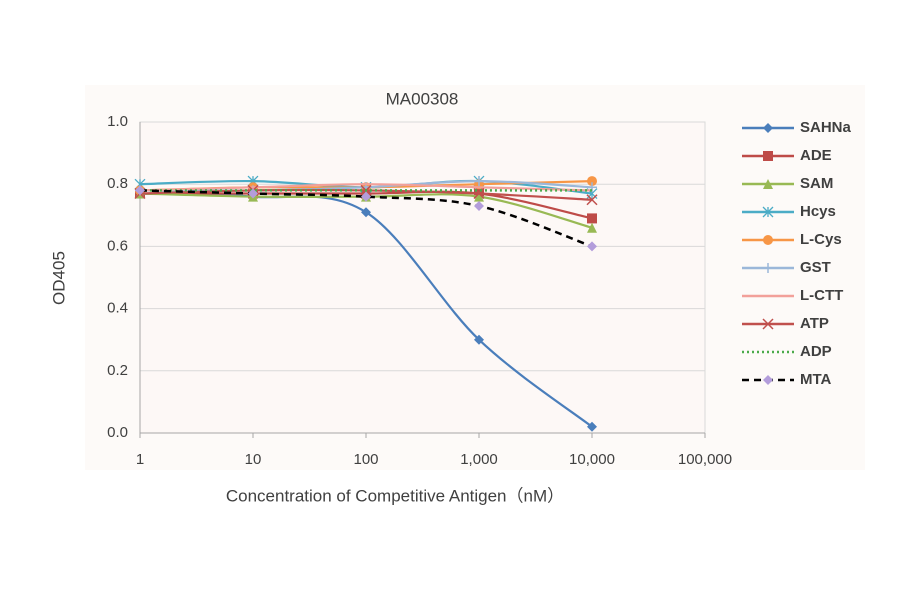 The image size is (900, 599). What do you see at coordinates (479, 459) in the screenshot?
I see `x-tick-label: 1,000` at bounding box center [479, 459].